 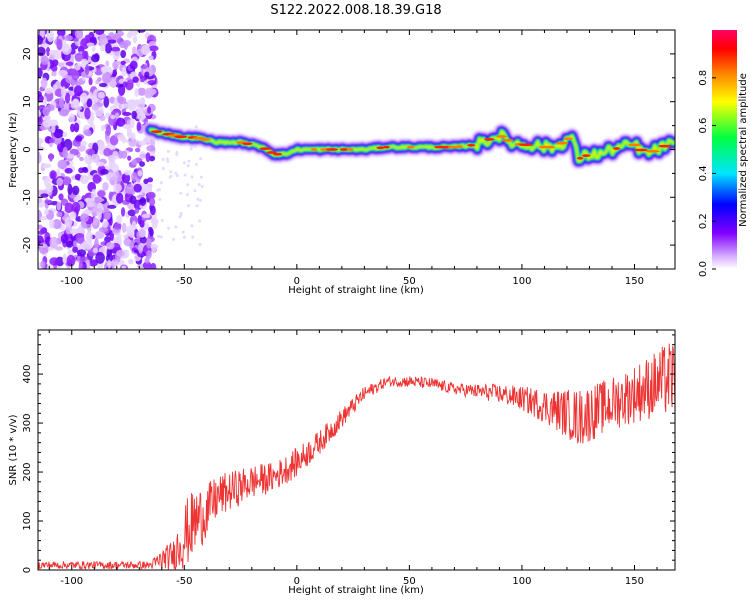 I want to click on figure-title: S122.2022.008.18.39.G18, so click(x=355, y=10).